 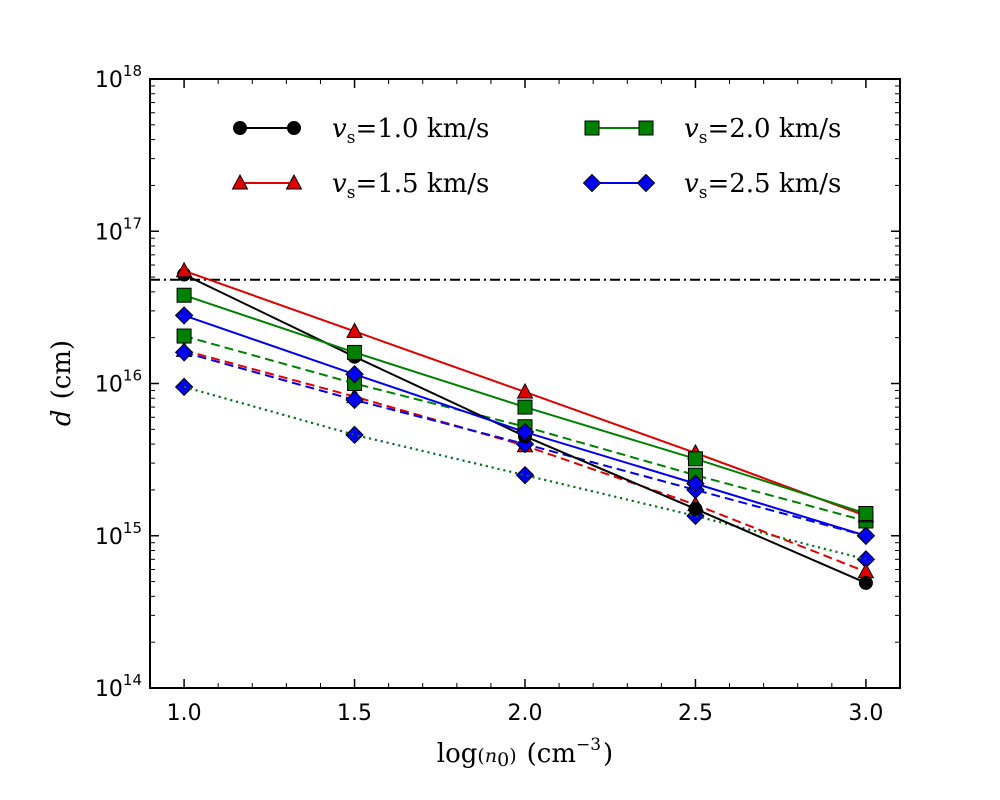 What do you see at coordinates (118, 229) in the screenshot?
I see `y-tick-label: 1017` at bounding box center [118, 229].